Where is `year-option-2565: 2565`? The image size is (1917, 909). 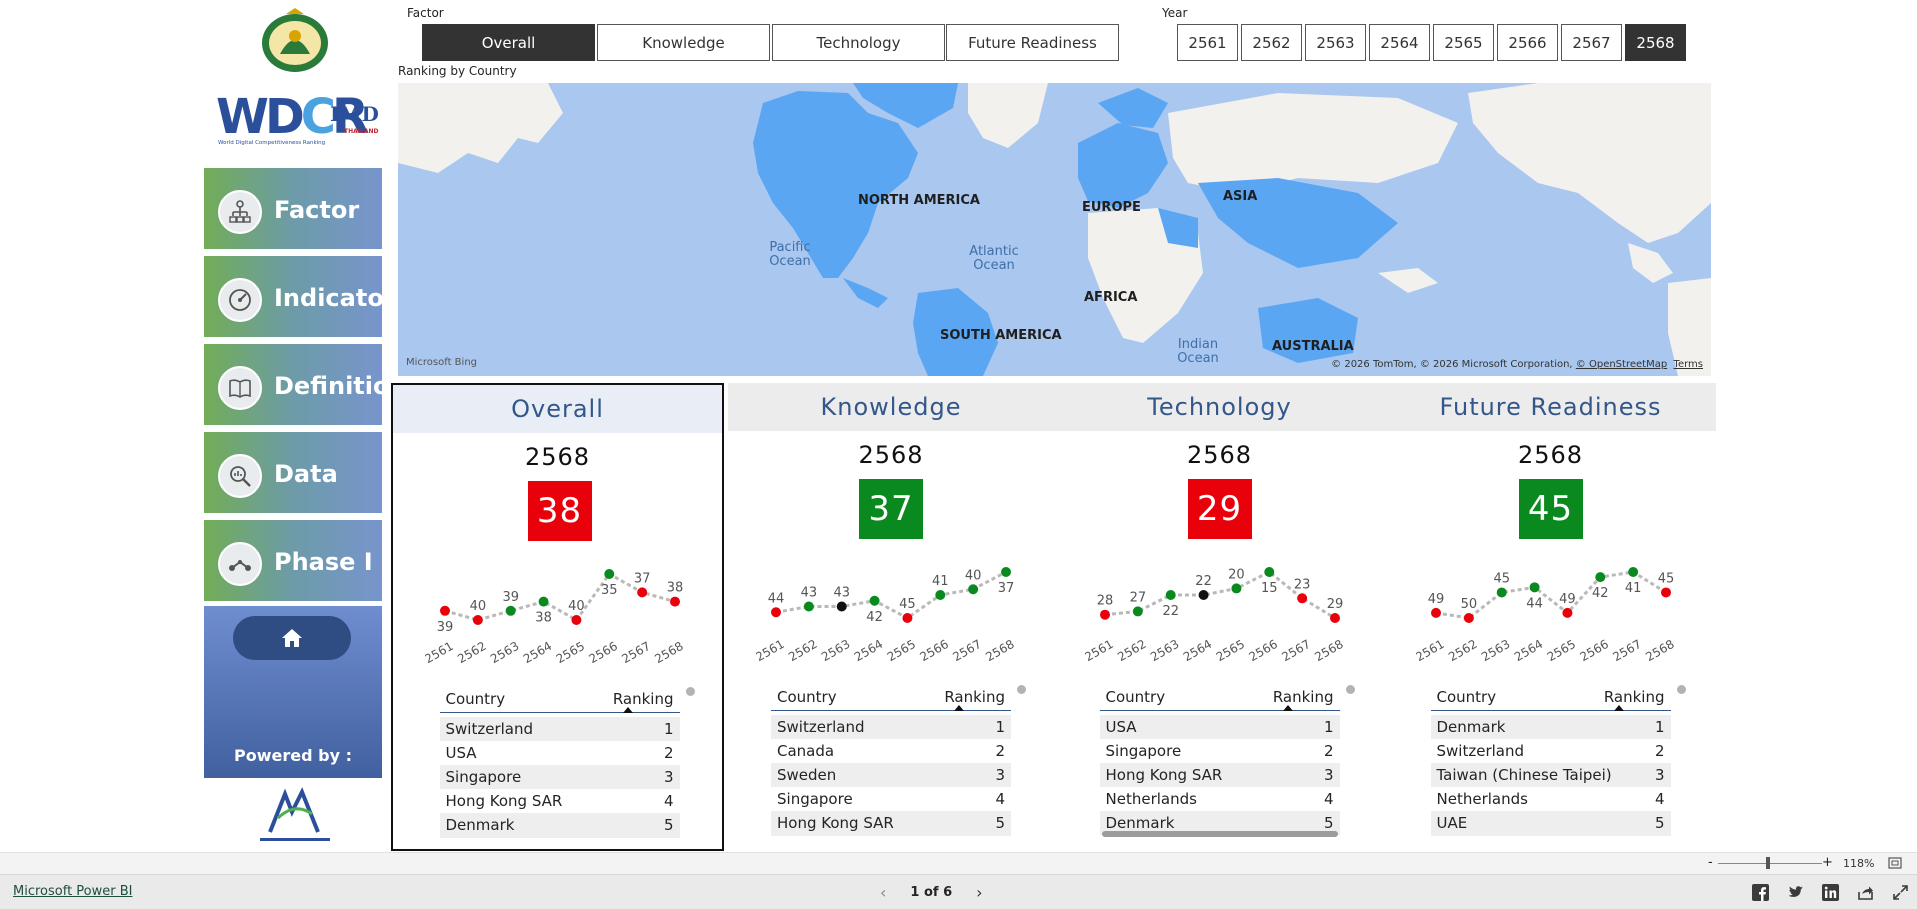
year-option-2565: 2565 is located at coordinates (1463, 42).